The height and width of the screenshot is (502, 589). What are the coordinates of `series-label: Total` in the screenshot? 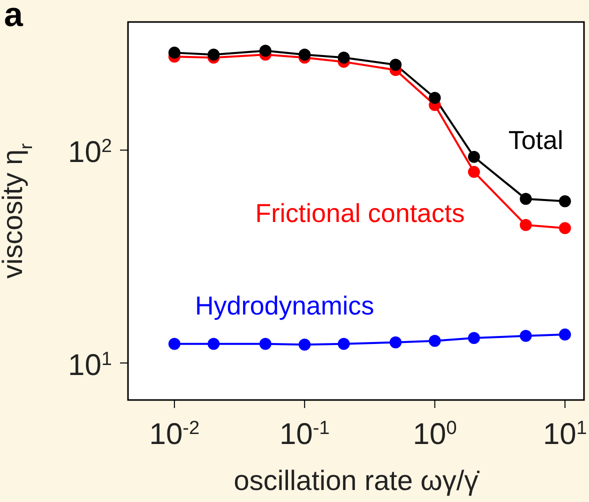 It's located at (536, 139).